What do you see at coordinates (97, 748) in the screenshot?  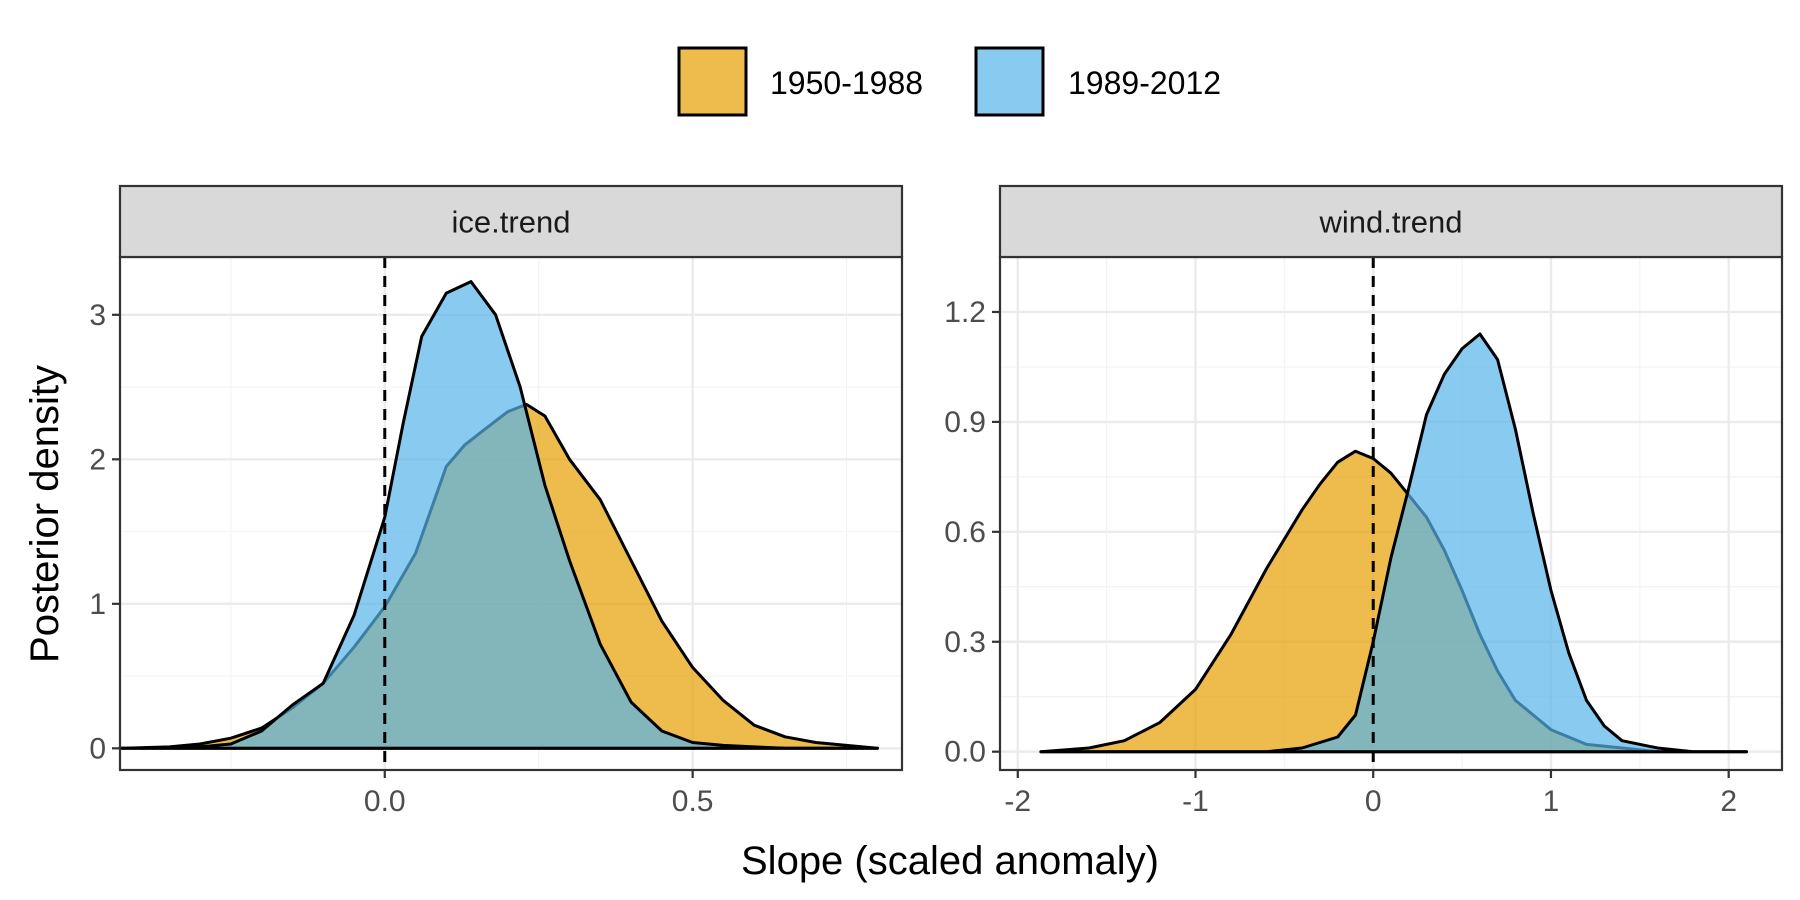 I see `y-tick-label: 0` at bounding box center [97, 748].